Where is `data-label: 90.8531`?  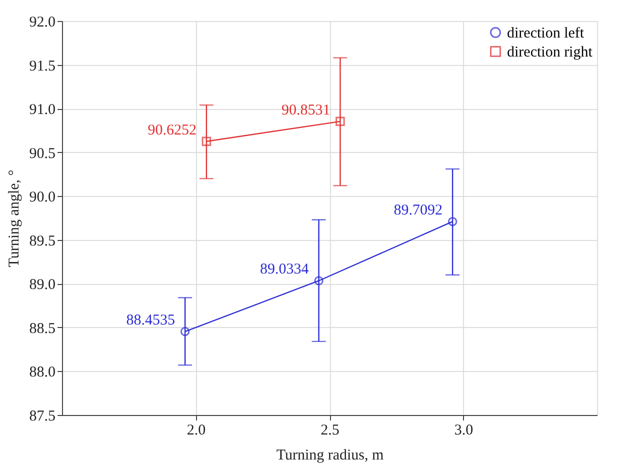
data-label: 90.8531 is located at coordinates (305, 110).